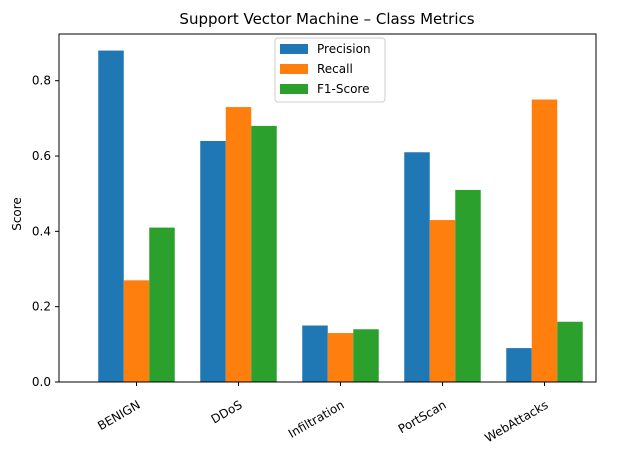 This screenshot has height=455, width=631. I want to click on legend-label-f1-score: F1-Score, so click(343, 89).